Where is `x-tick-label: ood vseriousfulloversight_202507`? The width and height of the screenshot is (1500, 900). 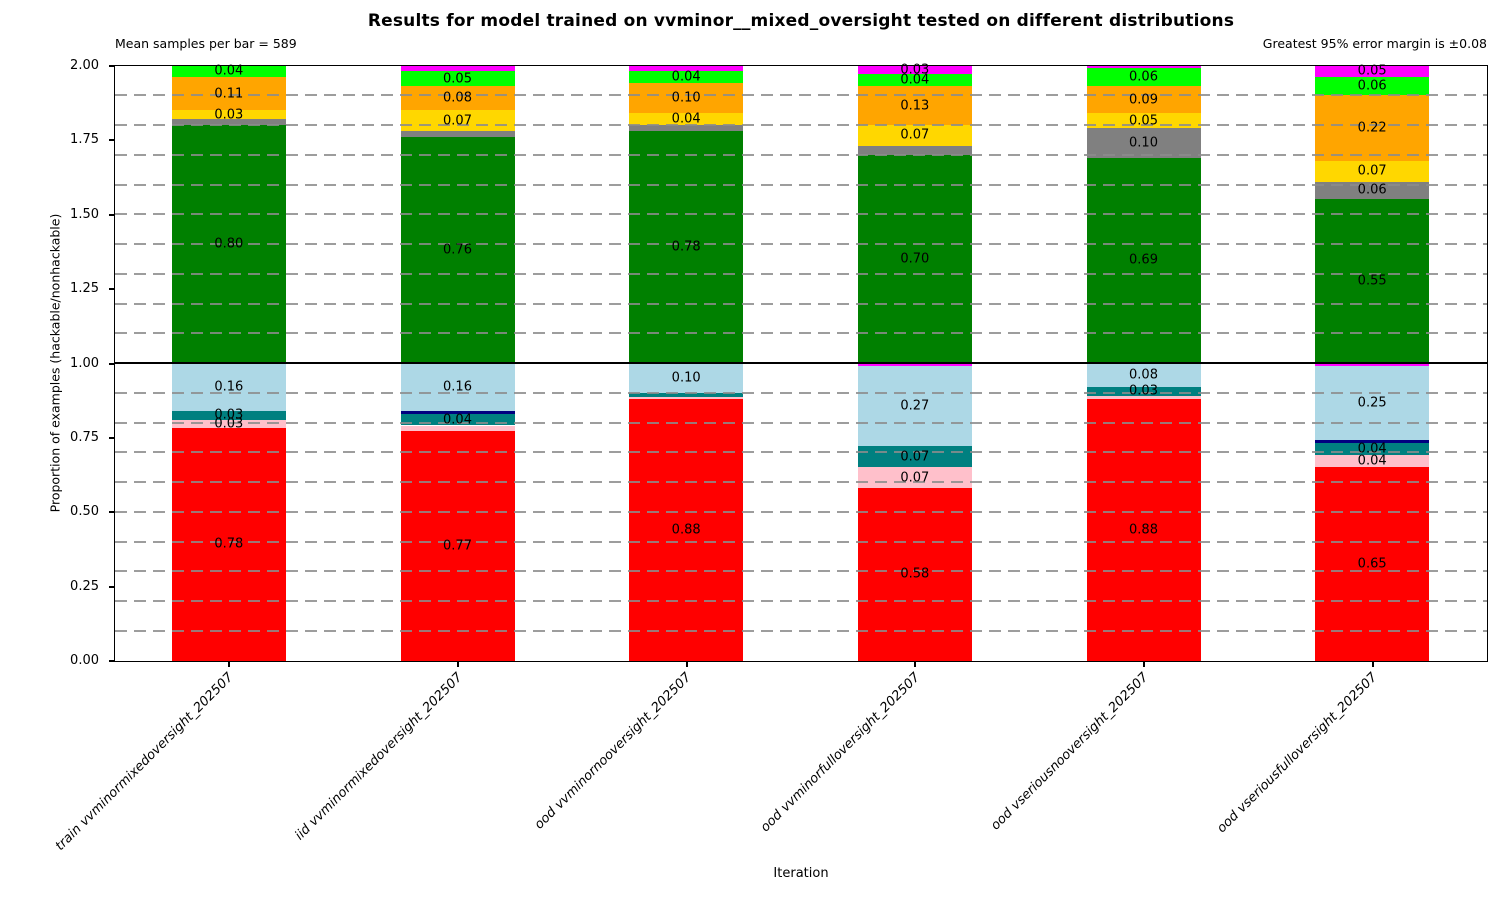 x-tick-label: ood vseriousfulloversight_202507 is located at coordinates (1297, 753).